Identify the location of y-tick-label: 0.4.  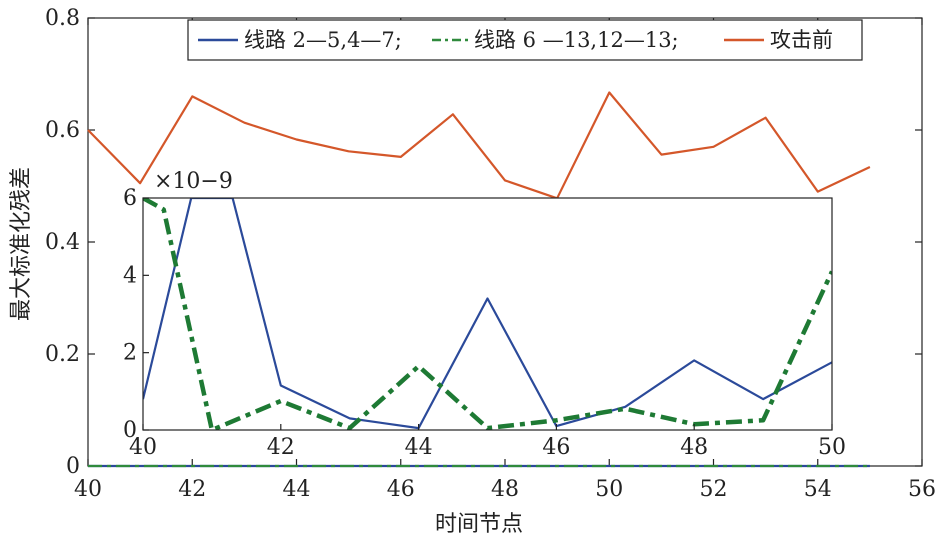
(62, 242).